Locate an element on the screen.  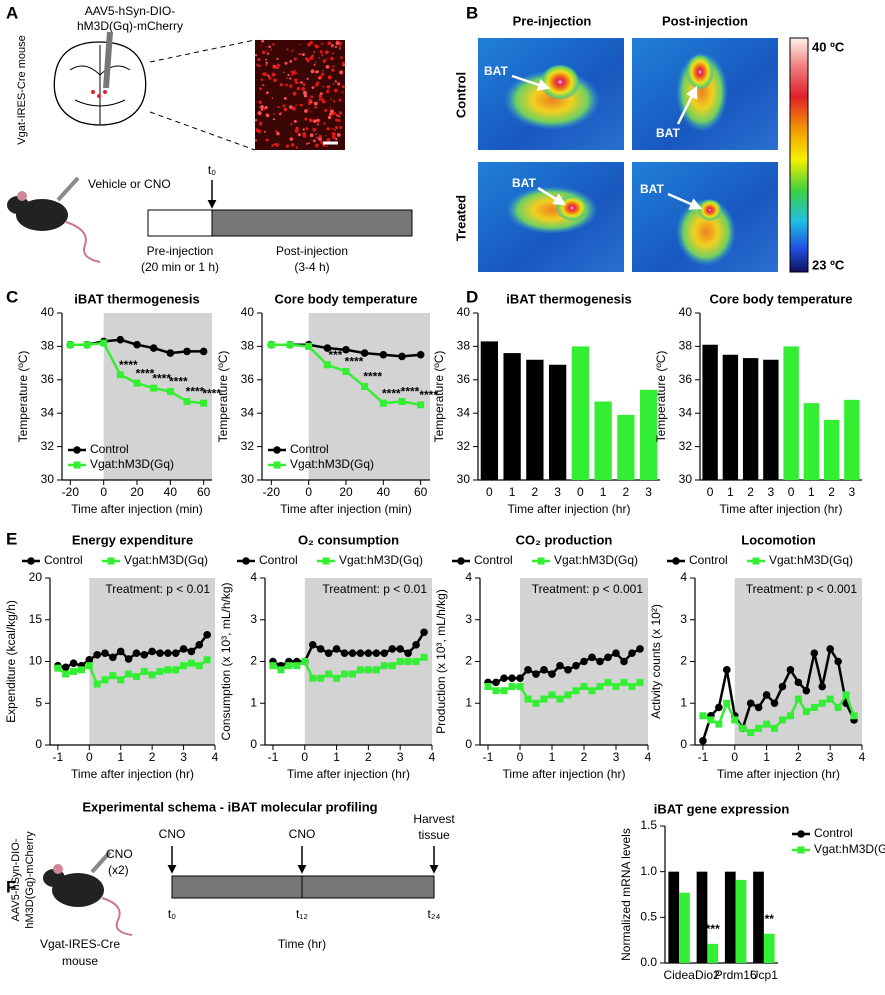
x-tick-label: 0 is located at coordinates (734, 757).